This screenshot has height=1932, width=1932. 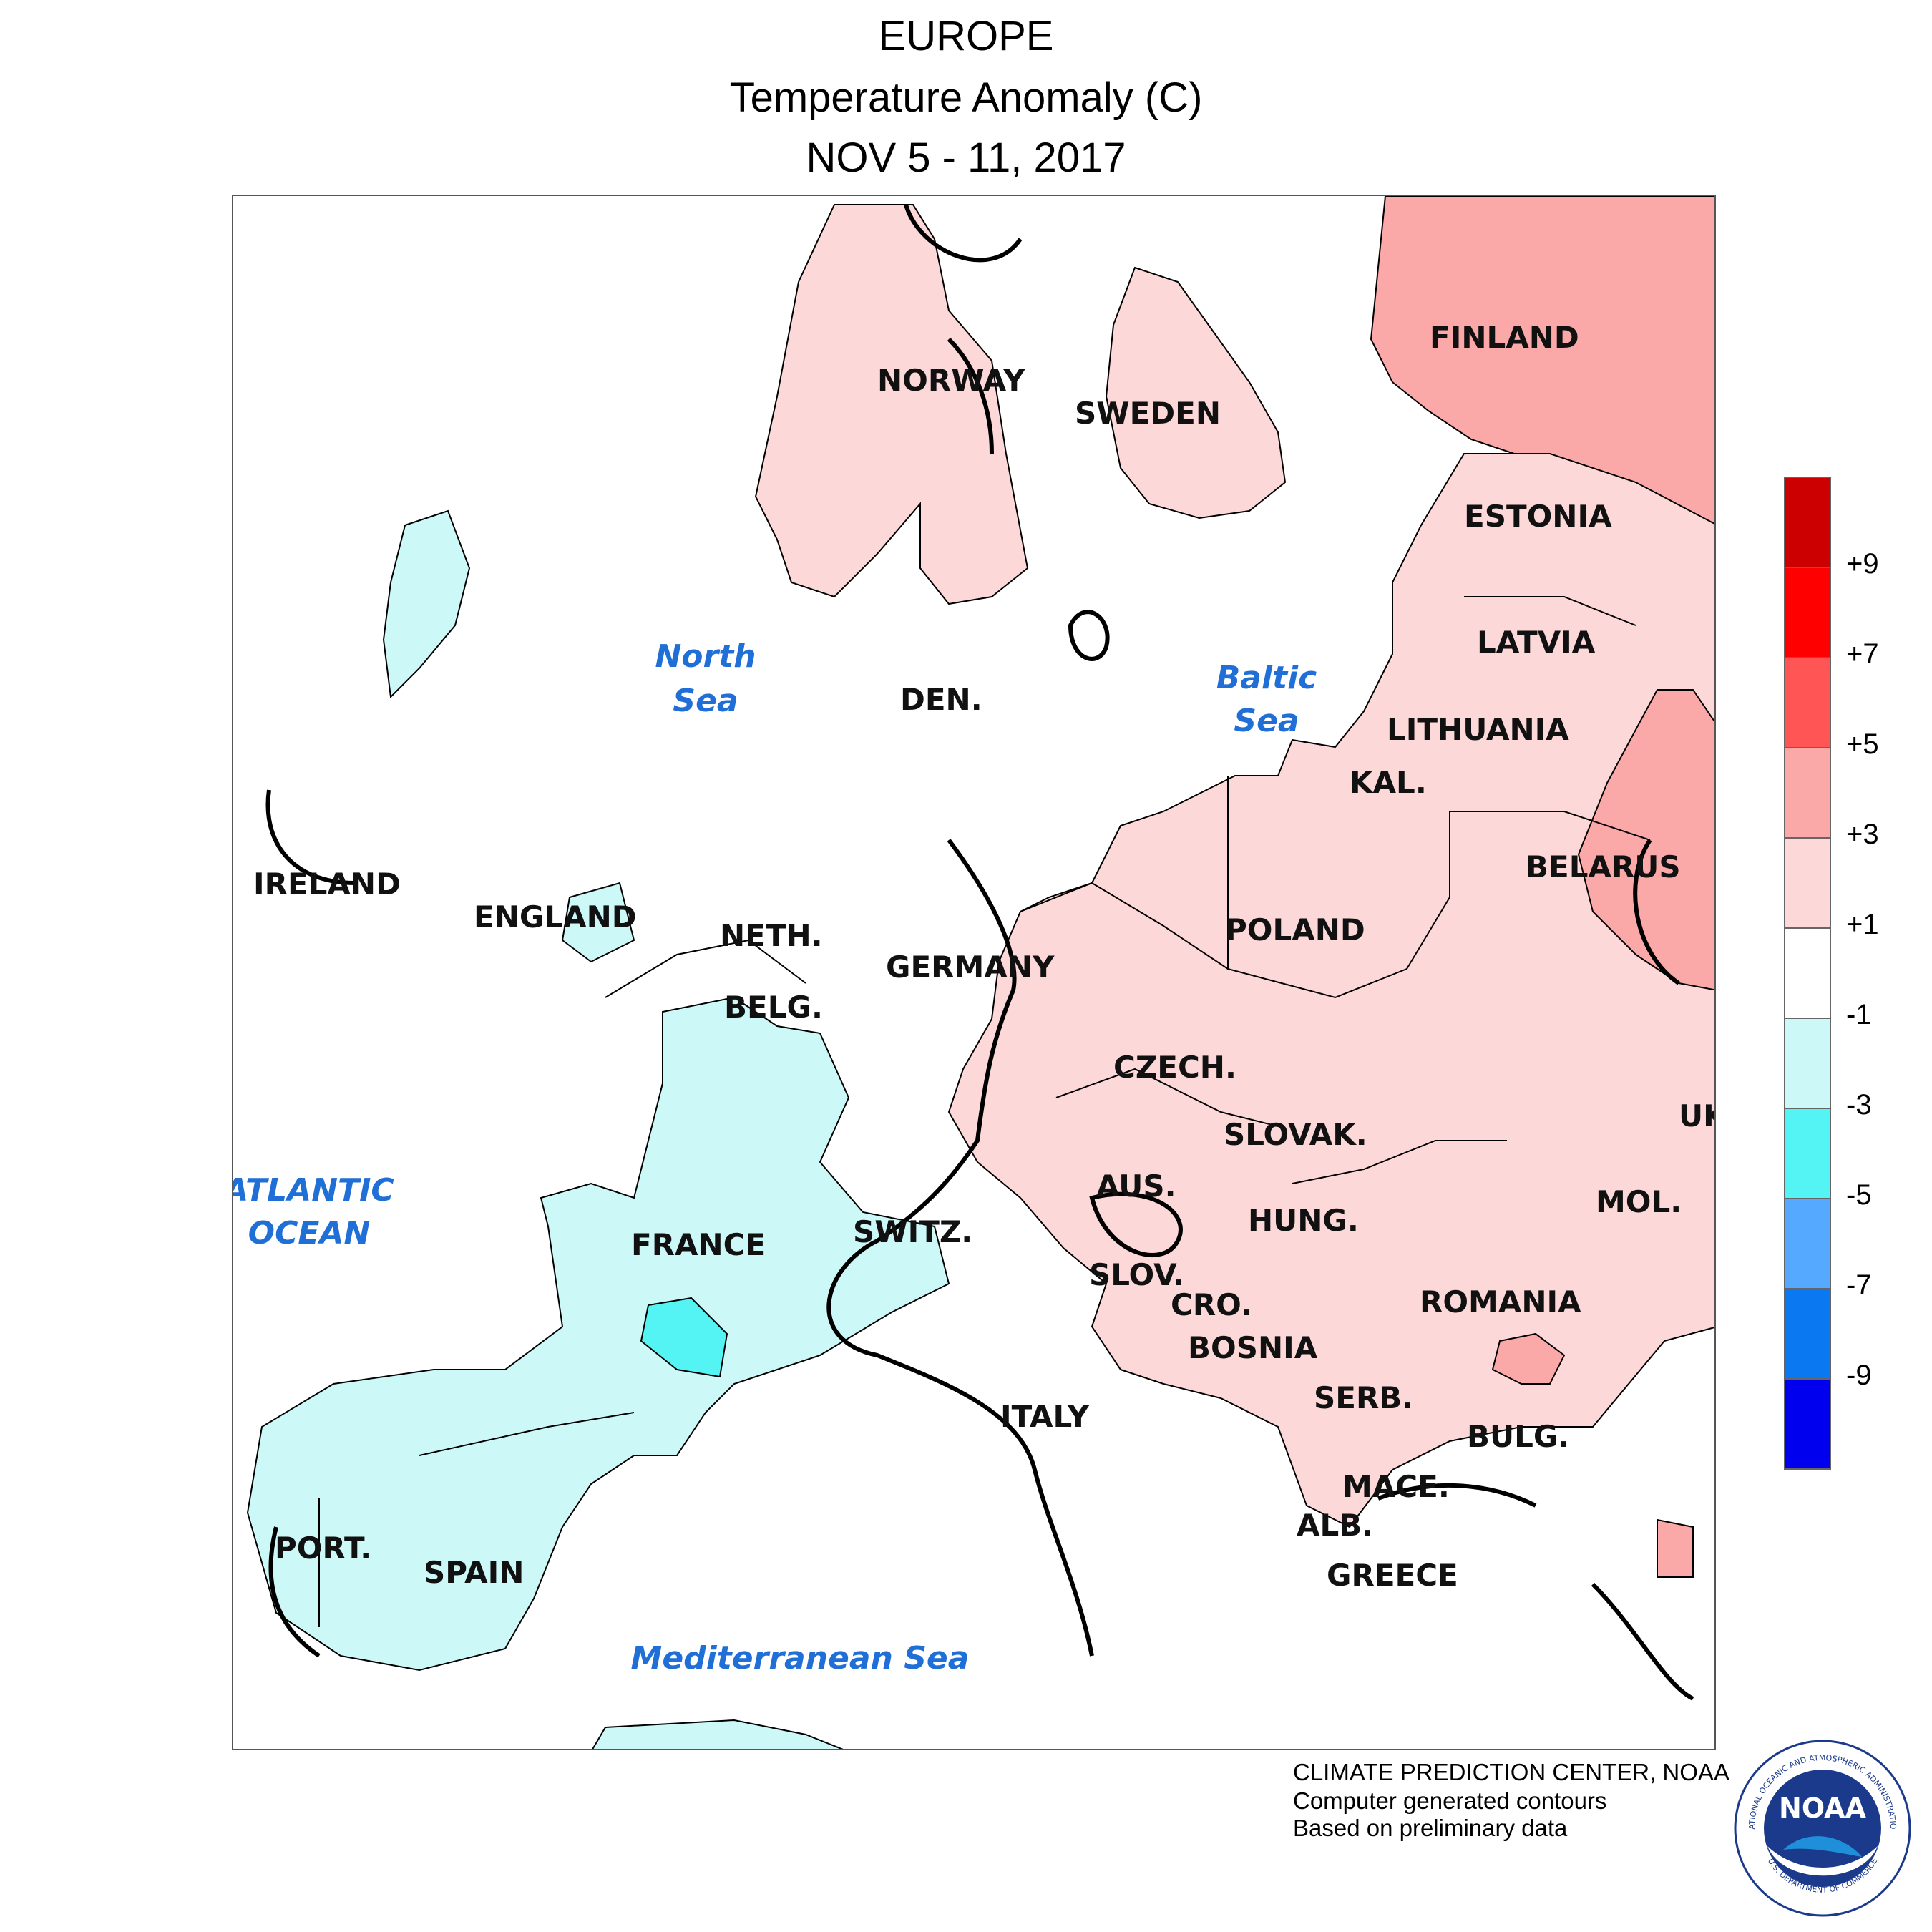 What do you see at coordinates (912, 1231) in the screenshot?
I see `label-switz: SWITZ.` at bounding box center [912, 1231].